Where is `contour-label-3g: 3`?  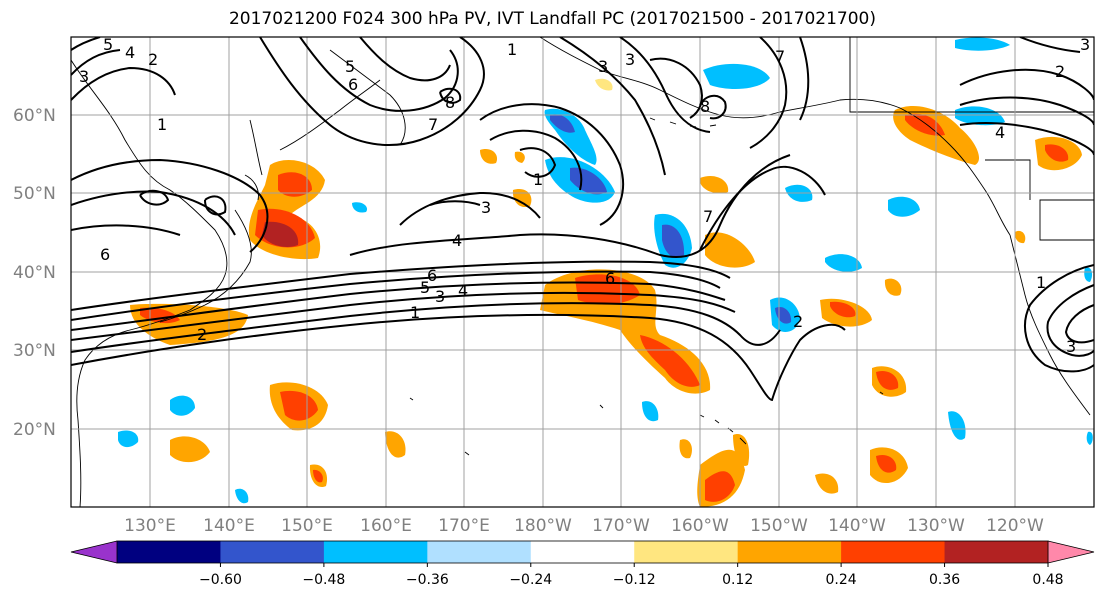
contour-label-3g: 3 is located at coordinates (1071, 346).